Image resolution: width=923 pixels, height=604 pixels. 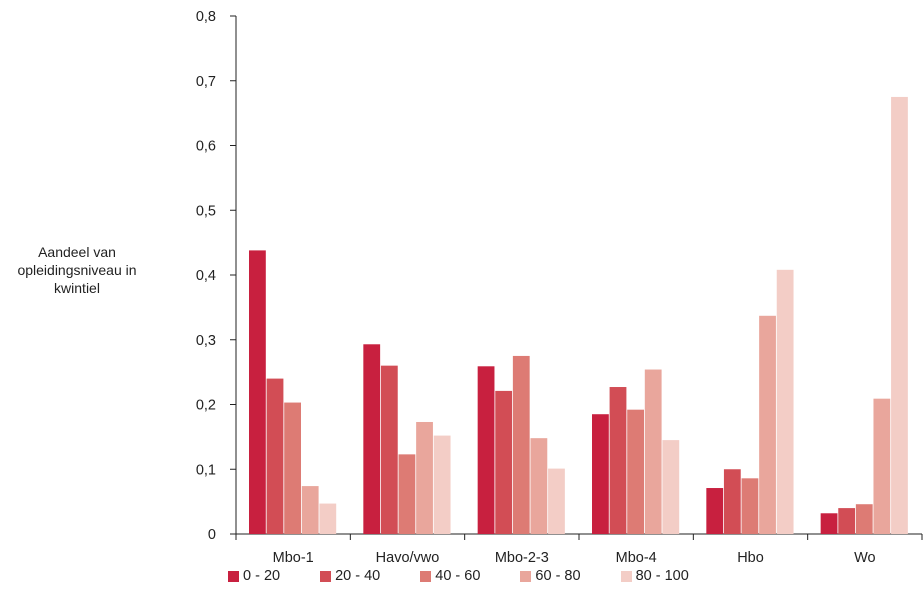 I want to click on legend: 0 - 20 20 - 40 40 - 60 60 - 80 80 - 100, so click(x=458, y=576).